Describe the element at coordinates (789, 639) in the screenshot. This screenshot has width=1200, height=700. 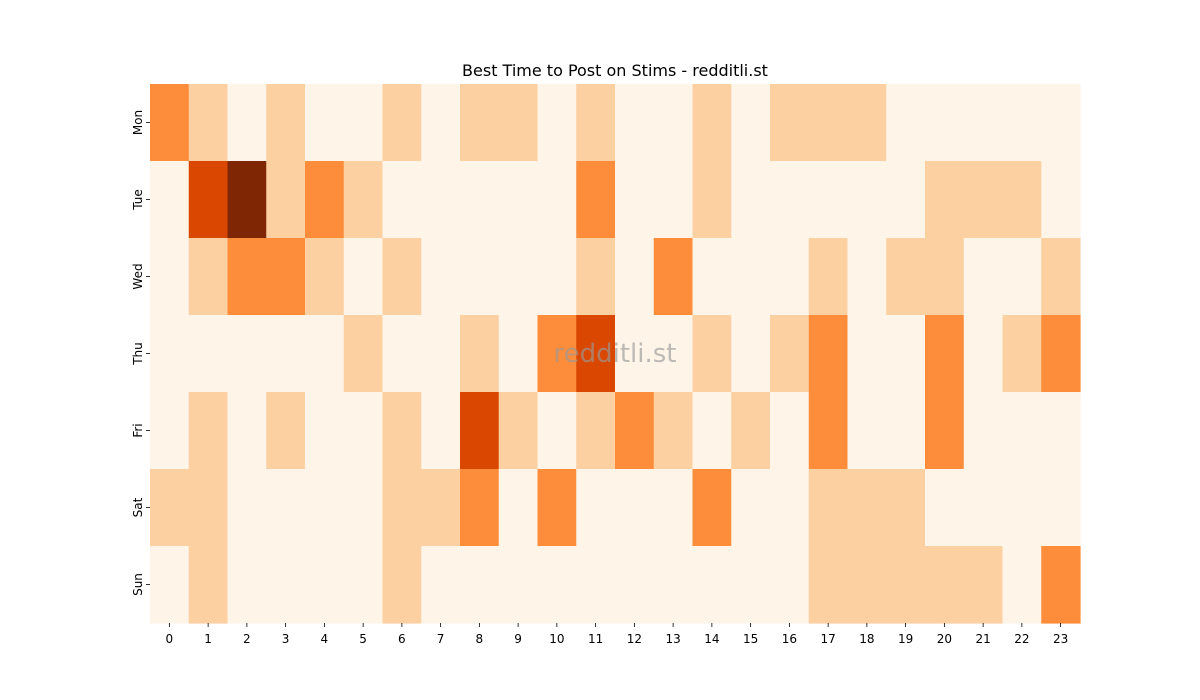
I see `x-tick-label: 16` at that location.